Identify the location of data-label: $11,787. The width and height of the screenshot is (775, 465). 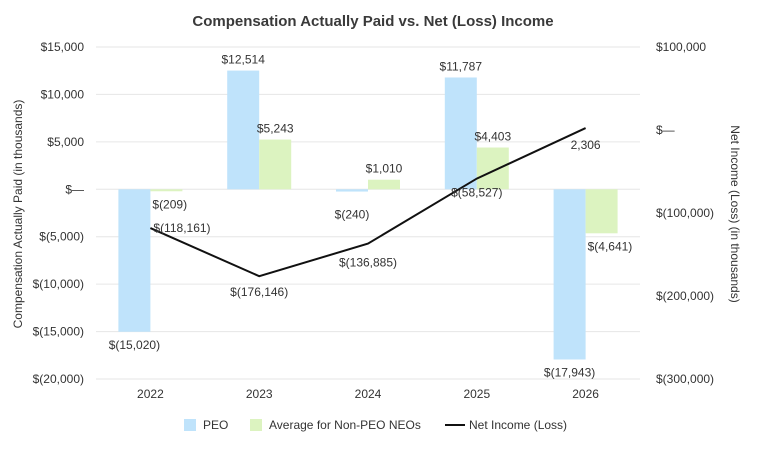
(461, 66).